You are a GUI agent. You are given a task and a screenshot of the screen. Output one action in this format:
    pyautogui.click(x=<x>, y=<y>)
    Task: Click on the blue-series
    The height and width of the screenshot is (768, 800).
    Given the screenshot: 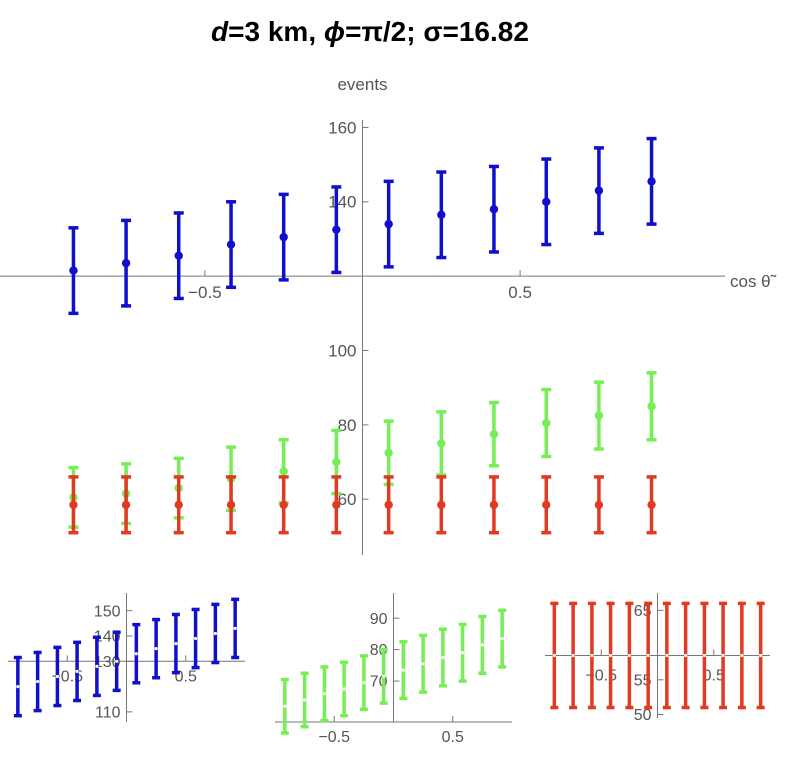 What is the action you would take?
    pyautogui.click(x=126, y=657)
    